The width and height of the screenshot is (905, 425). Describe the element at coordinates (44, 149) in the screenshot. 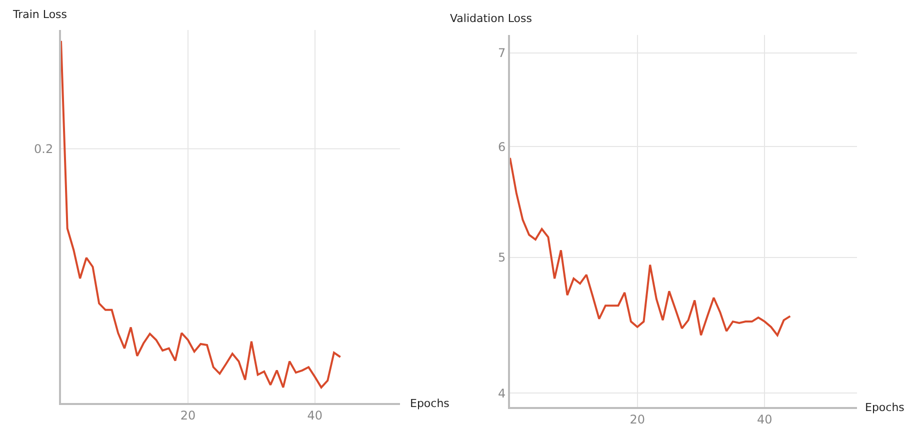

I see `text: 0.2` at that location.